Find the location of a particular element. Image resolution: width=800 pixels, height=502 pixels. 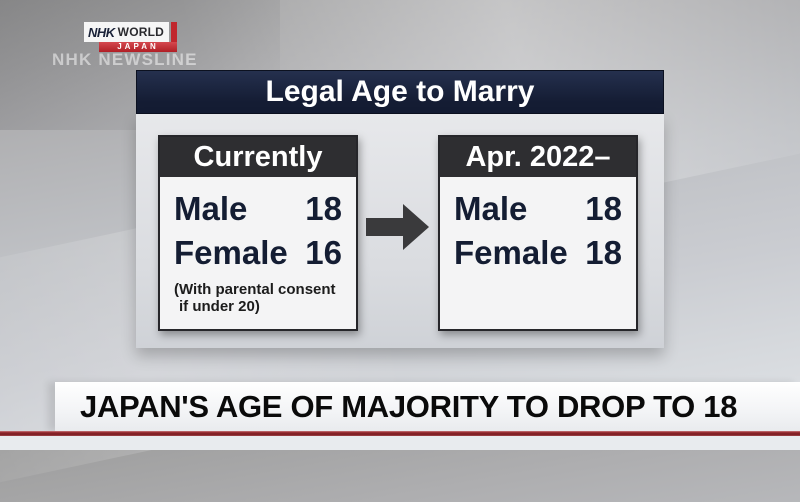

after-box: Apr. 2022– Male 18 Female 18 is located at coordinates (538, 233).